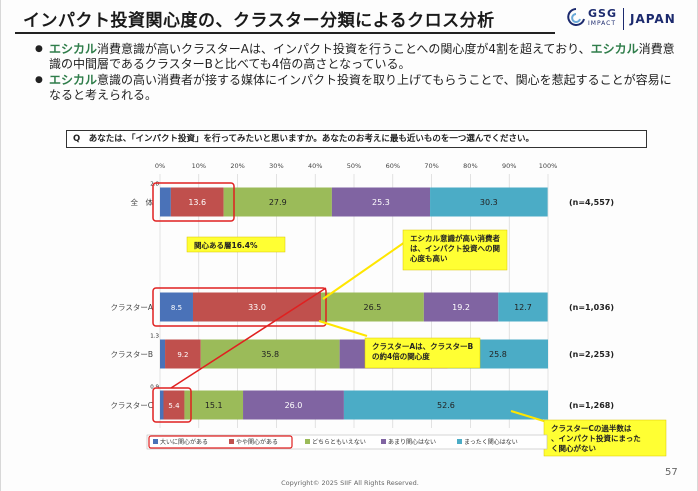 The height and width of the screenshot is (491, 698). What do you see at coordinates (131, 405) in the screenshot?
I see `category-label: クラスターC` at bounding box center [131, 405].